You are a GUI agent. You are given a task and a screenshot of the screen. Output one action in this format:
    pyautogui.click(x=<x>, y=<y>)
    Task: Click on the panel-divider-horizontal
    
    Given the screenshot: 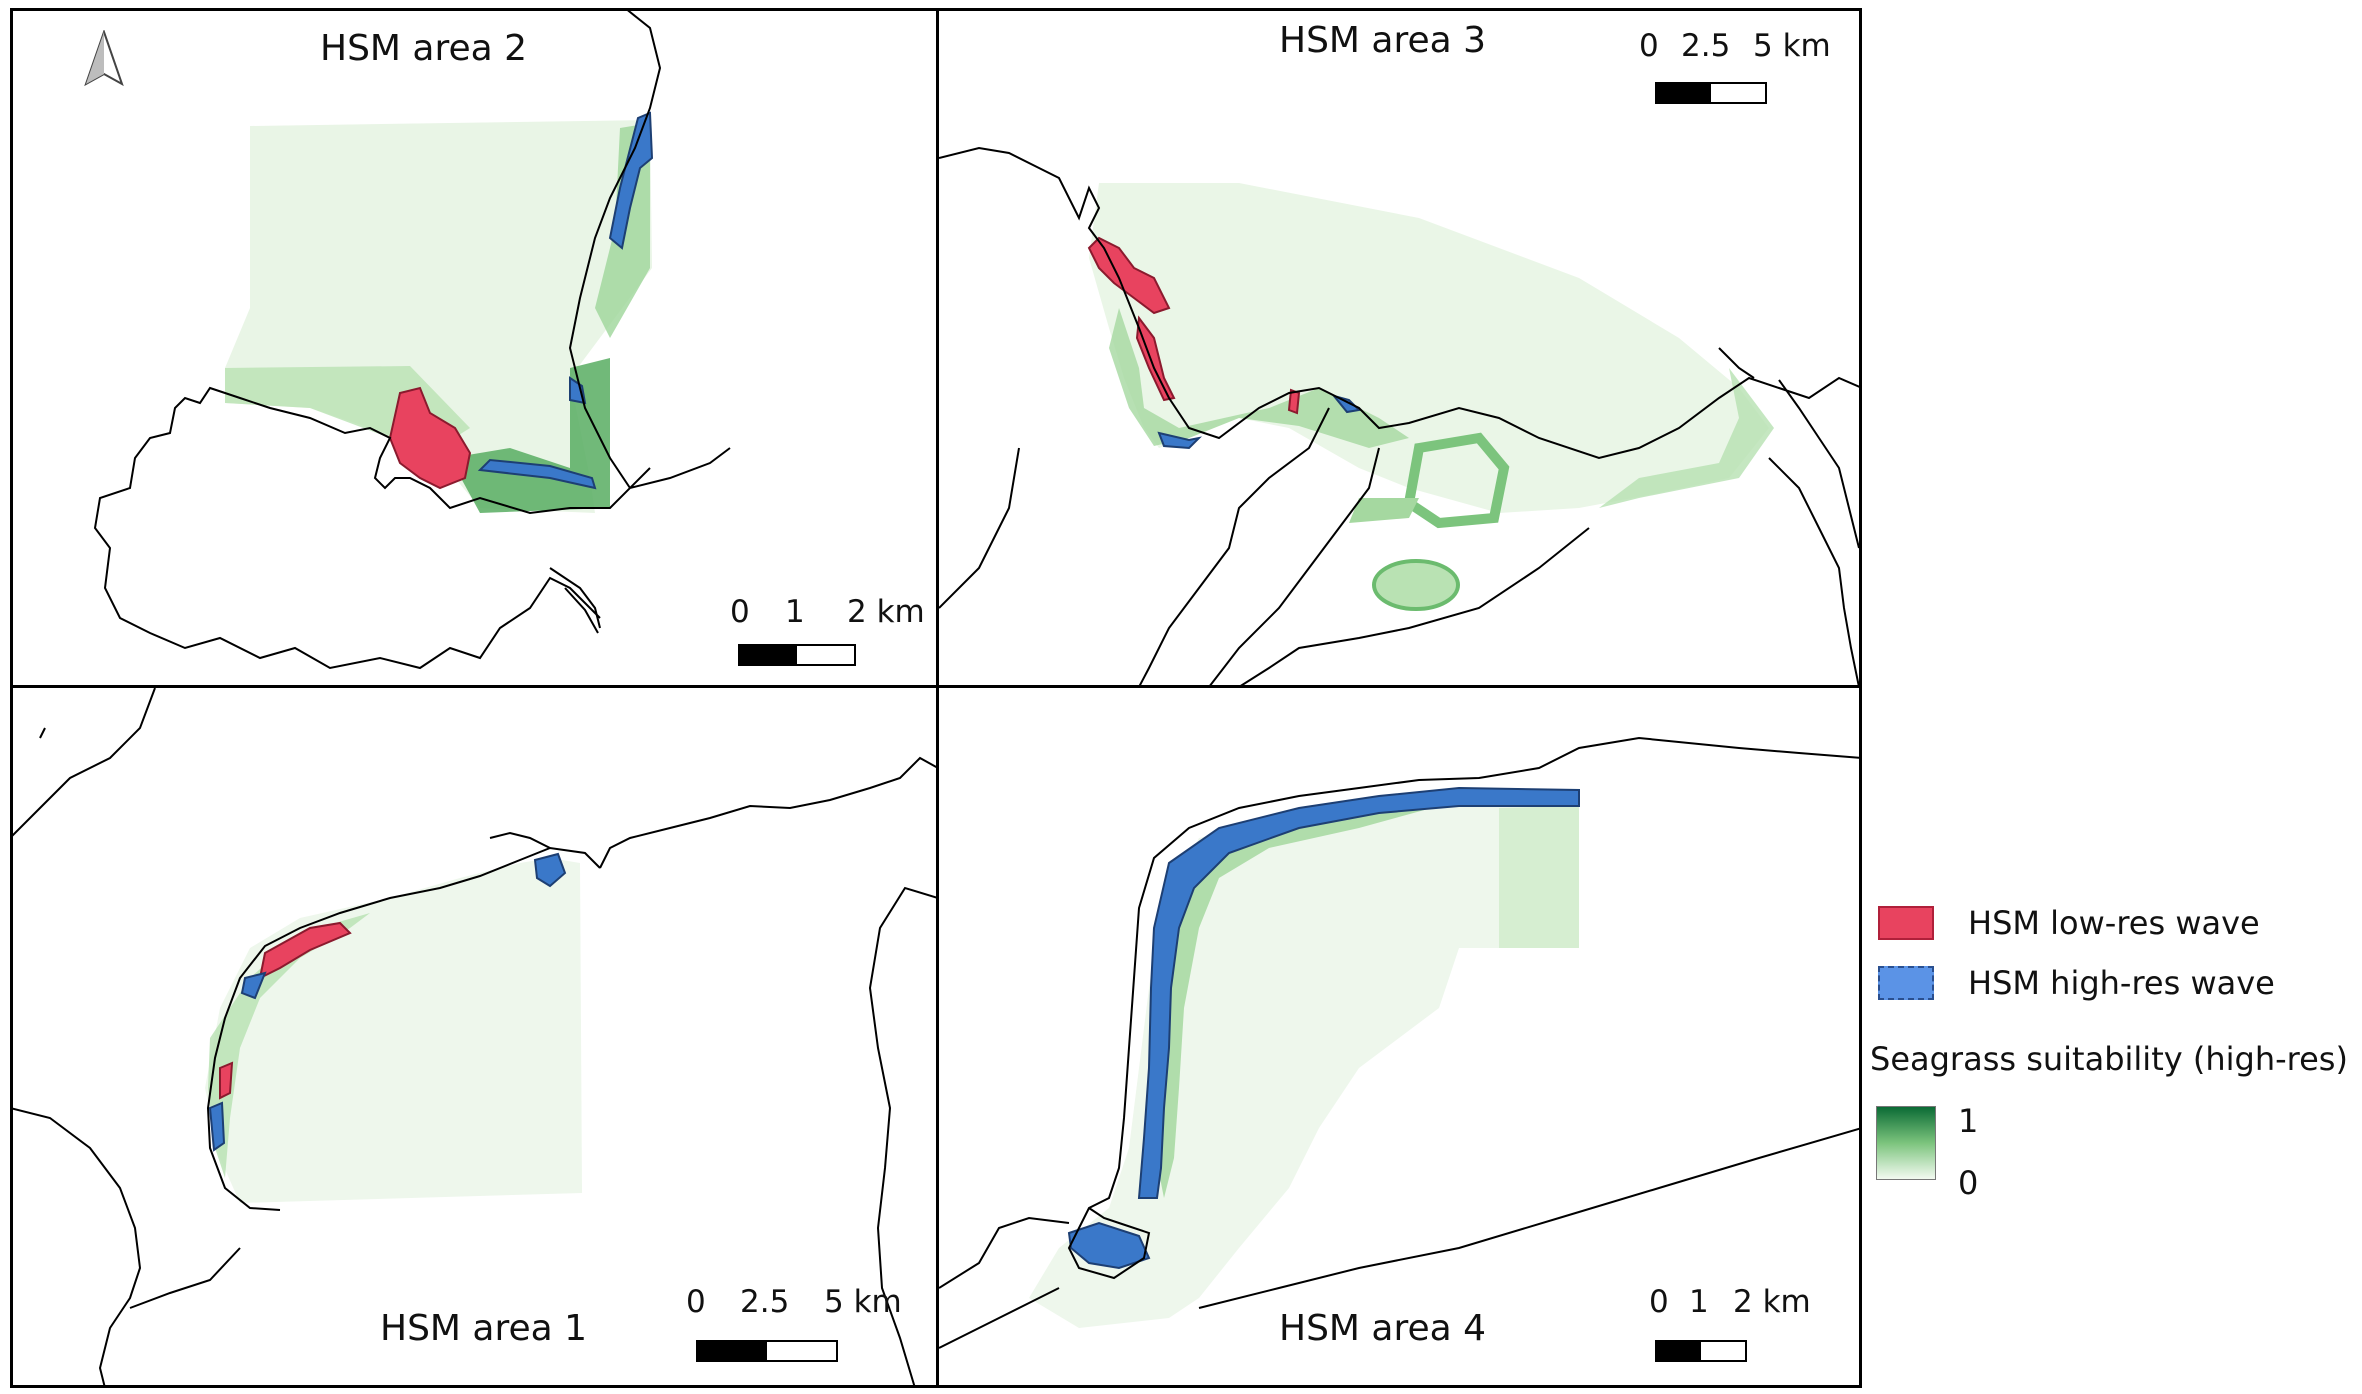 What is the action you would take?
    pyautogui.click(x=936, y=686)
    